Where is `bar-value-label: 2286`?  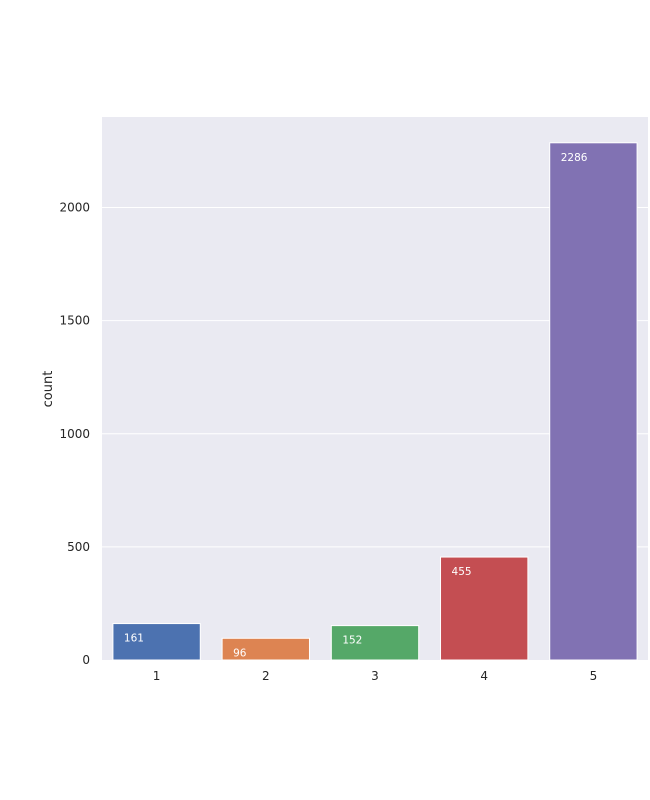 bar-value-label: 2286 is located at coordinates (574, 158).